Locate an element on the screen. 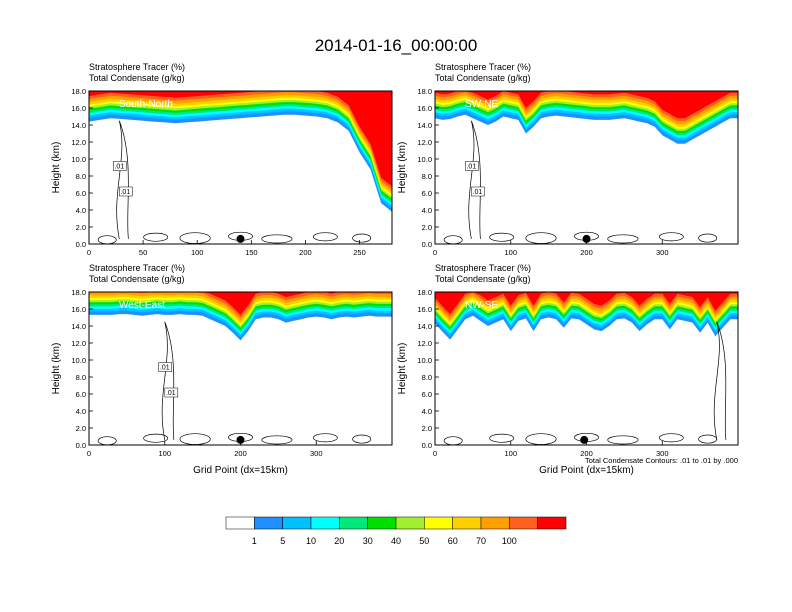  figure-title: 2014-01-16_00:00:00 is located at coordinates (396, 45).